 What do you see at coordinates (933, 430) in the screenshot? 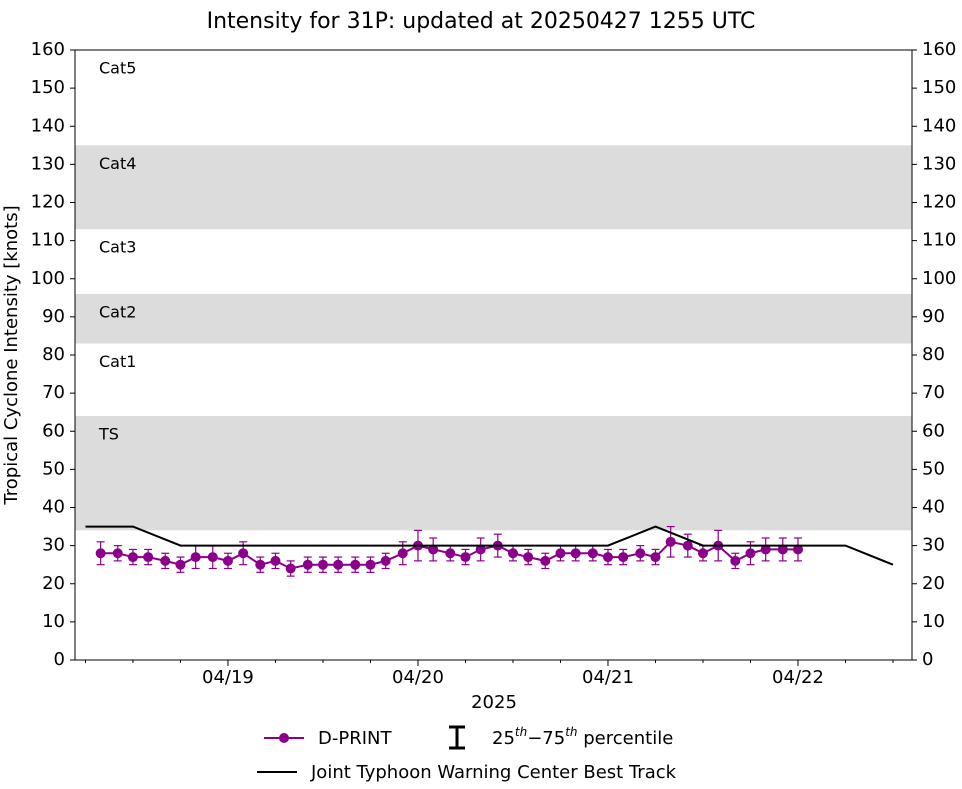
I see `y2-tick-label: 60` at bounding box center [933, 430].